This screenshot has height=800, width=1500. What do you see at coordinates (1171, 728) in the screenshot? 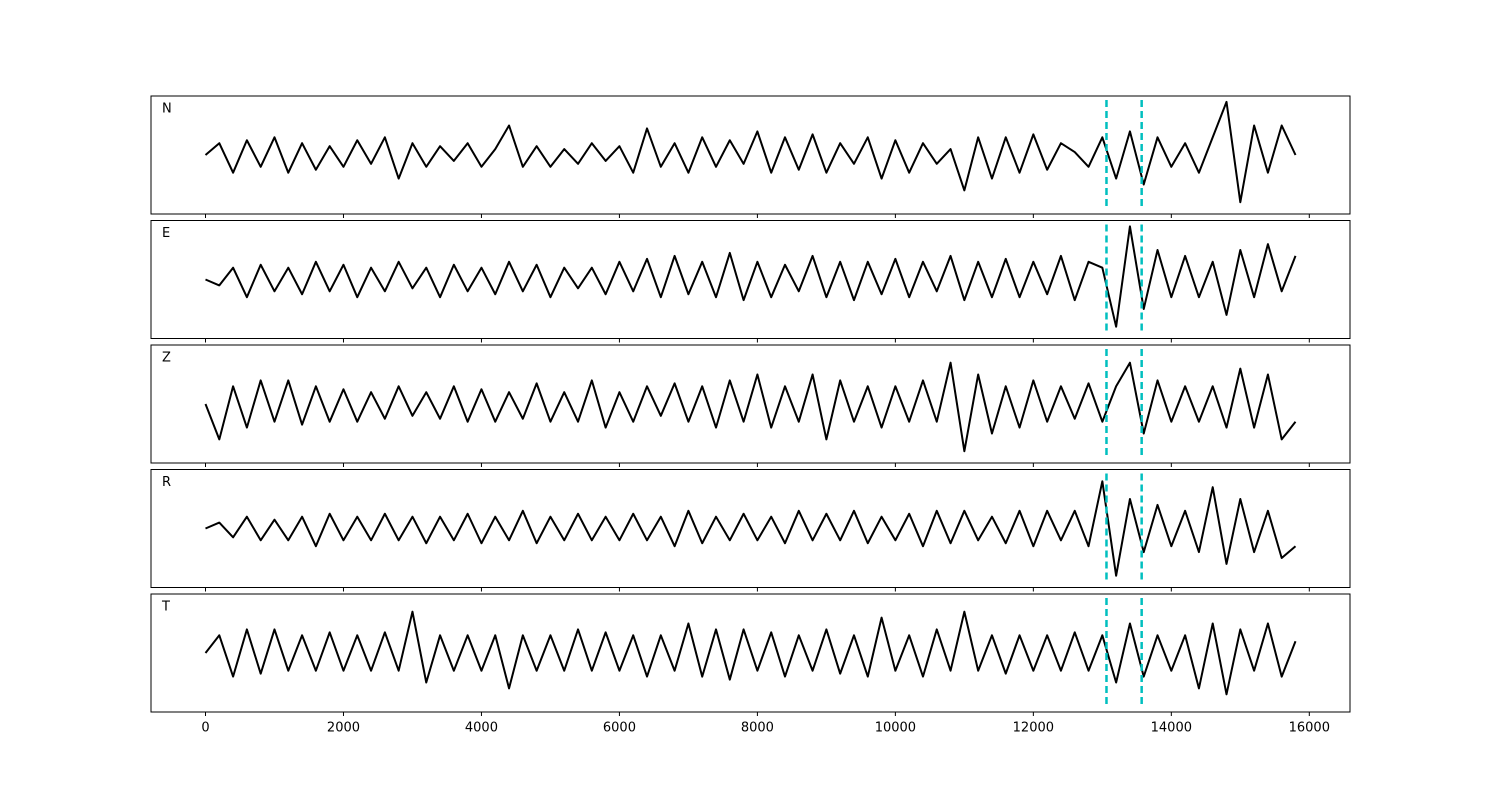
I see `x-tick-label: 14000` at bounding box center [1171, 728].